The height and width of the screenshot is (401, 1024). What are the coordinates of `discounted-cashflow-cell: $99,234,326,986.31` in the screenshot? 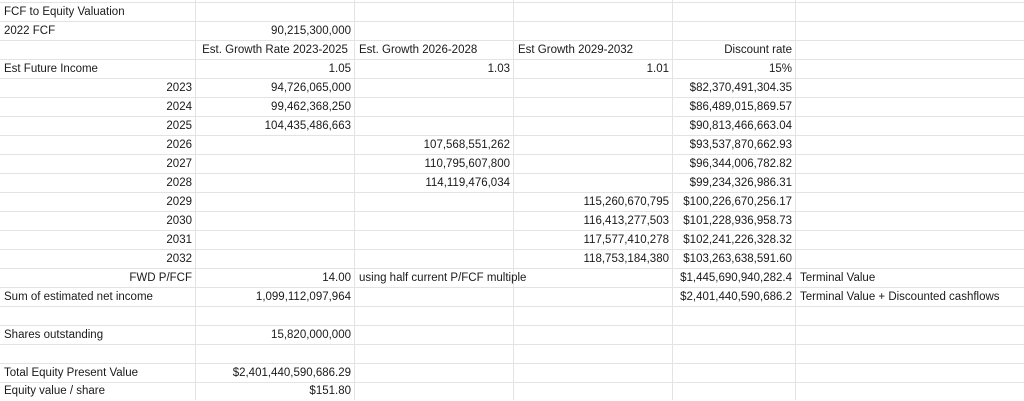 It's located at (740, 183).